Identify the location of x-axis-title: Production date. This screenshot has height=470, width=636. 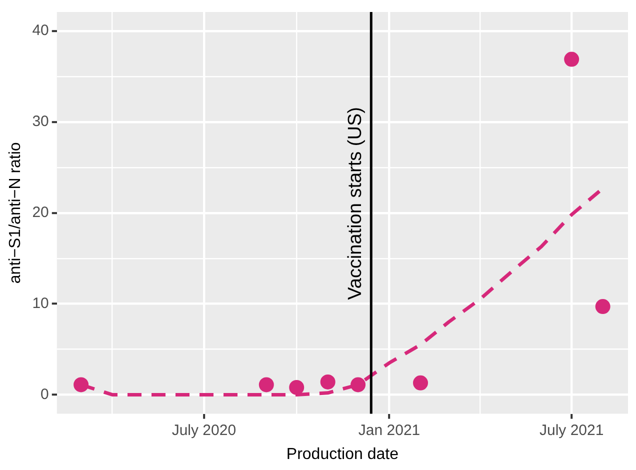
(342, 454).